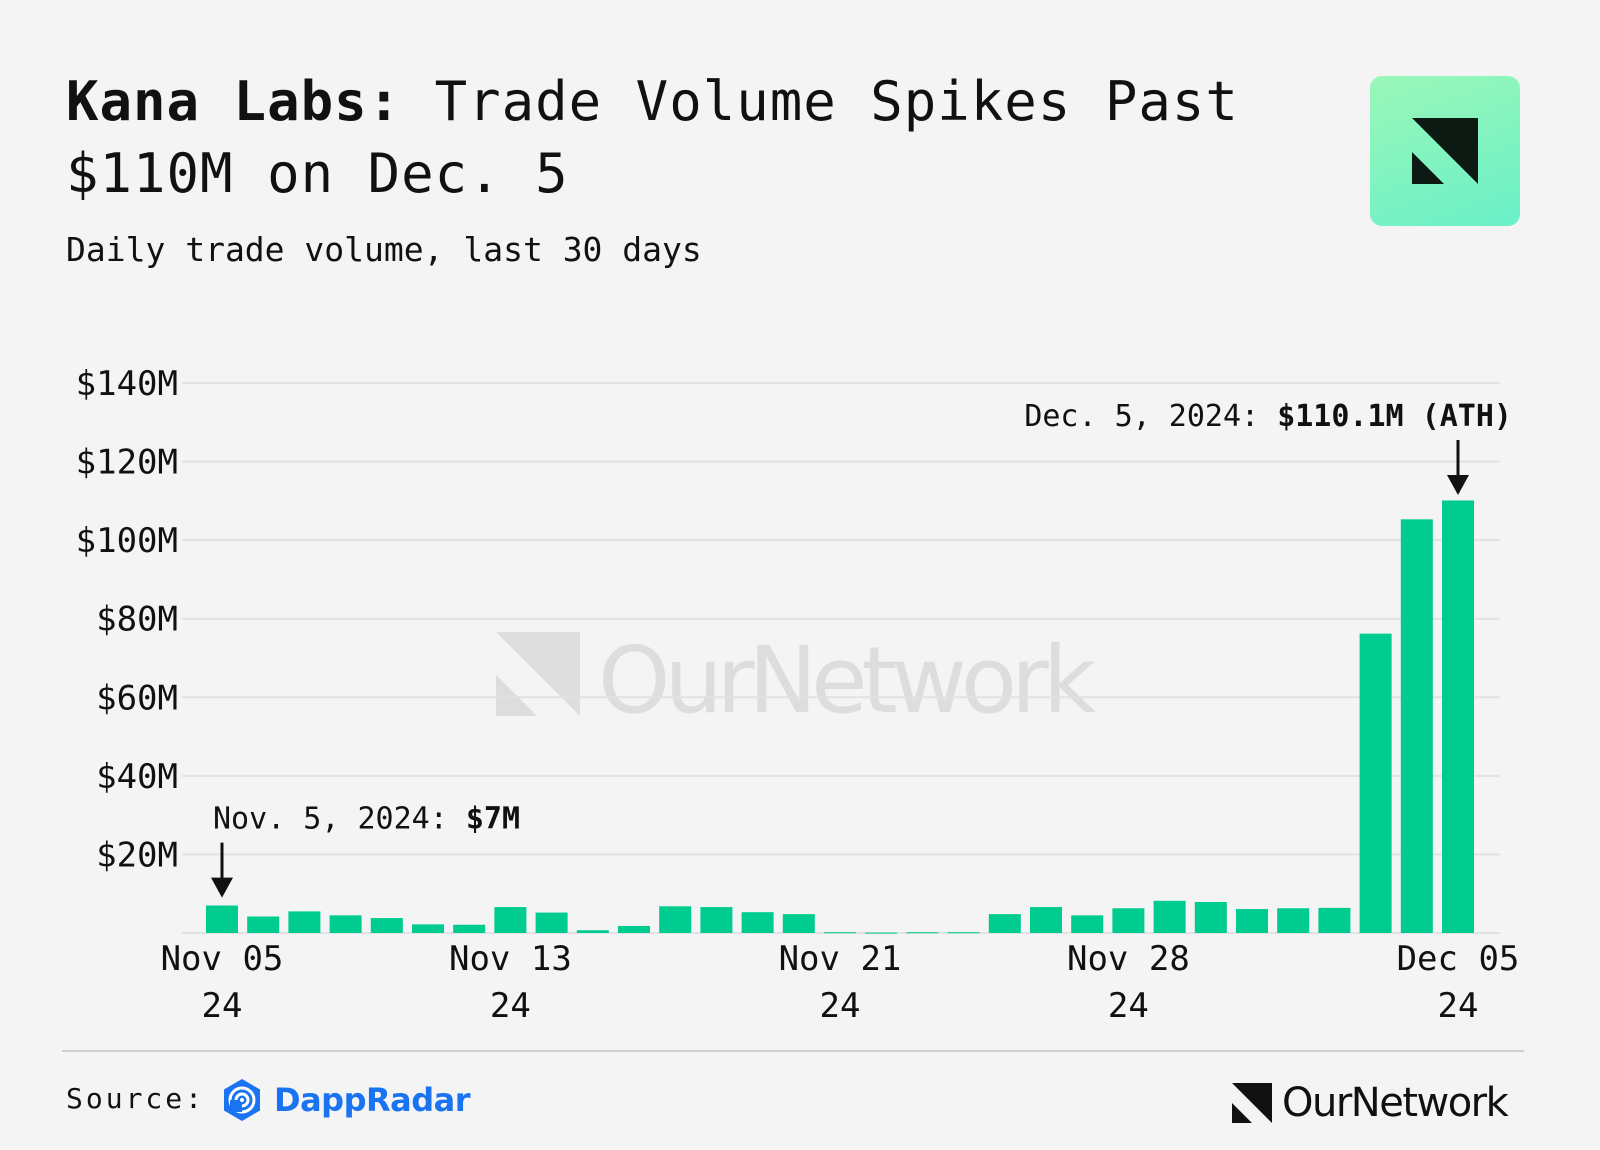 Image resolution: width=1600 pixels, height=1150 pixels. I want to click on y-tick-label: $100M, so click(127, 541).